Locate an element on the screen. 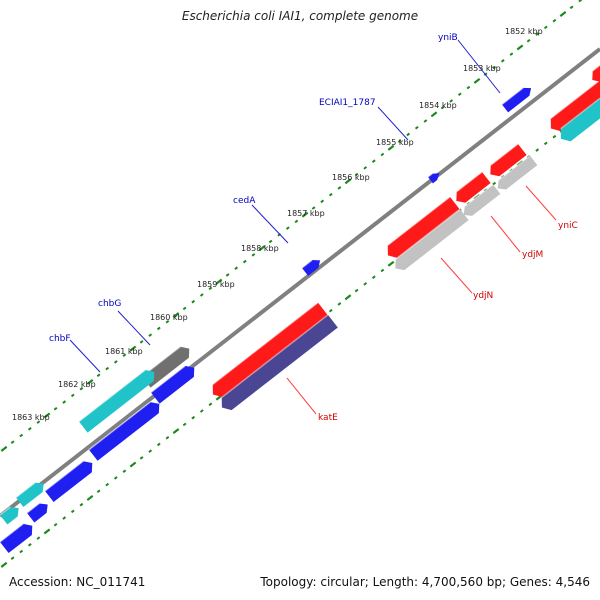  gene-ydjM-shadow is located at coordinates (482, 199).